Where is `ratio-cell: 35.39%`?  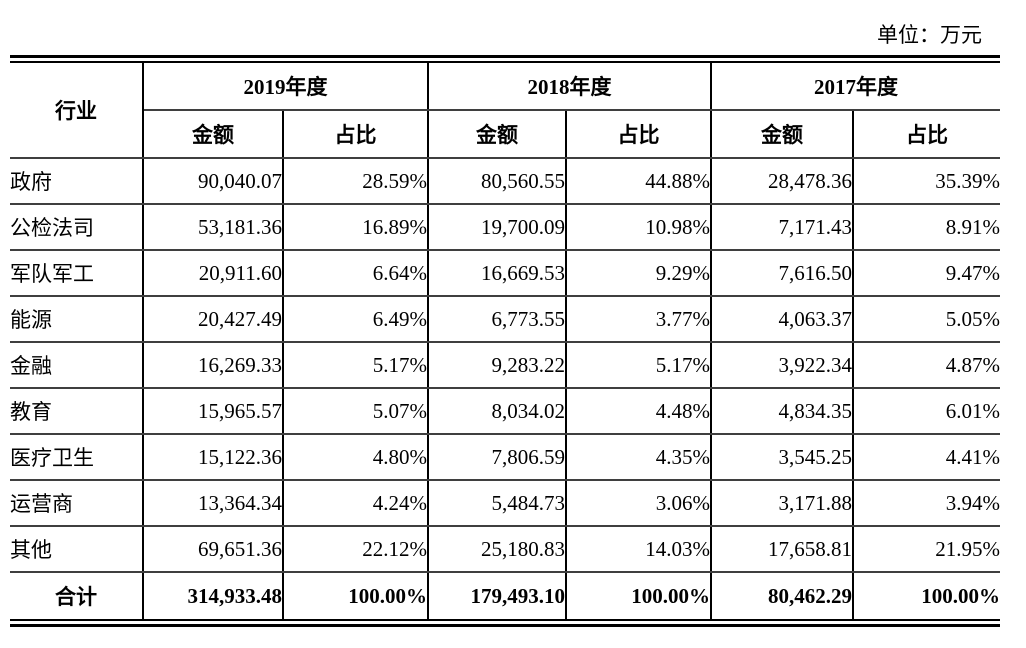 ratio-cell: 35.39% is located at coordinates (926, 181).